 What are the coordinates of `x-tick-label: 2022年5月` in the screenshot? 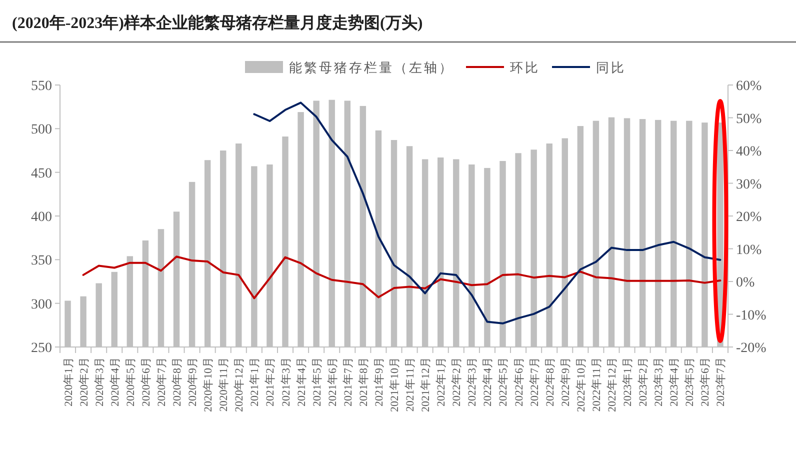 It's located at (504, 381).